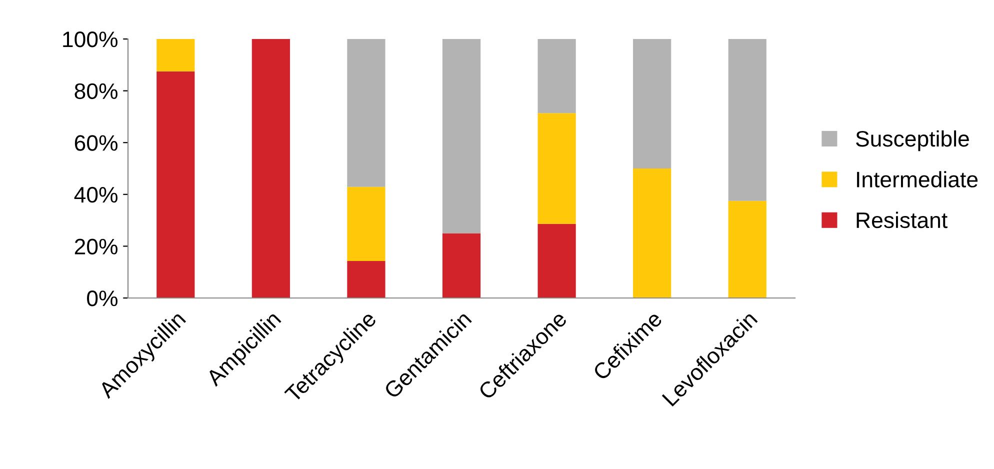 The width and height of the screenshot is (994, 469). What do you see at coordinates (96, 143) in the screenshot?
I see `y-tick-label: 60%` at bounding box center [96, 143].